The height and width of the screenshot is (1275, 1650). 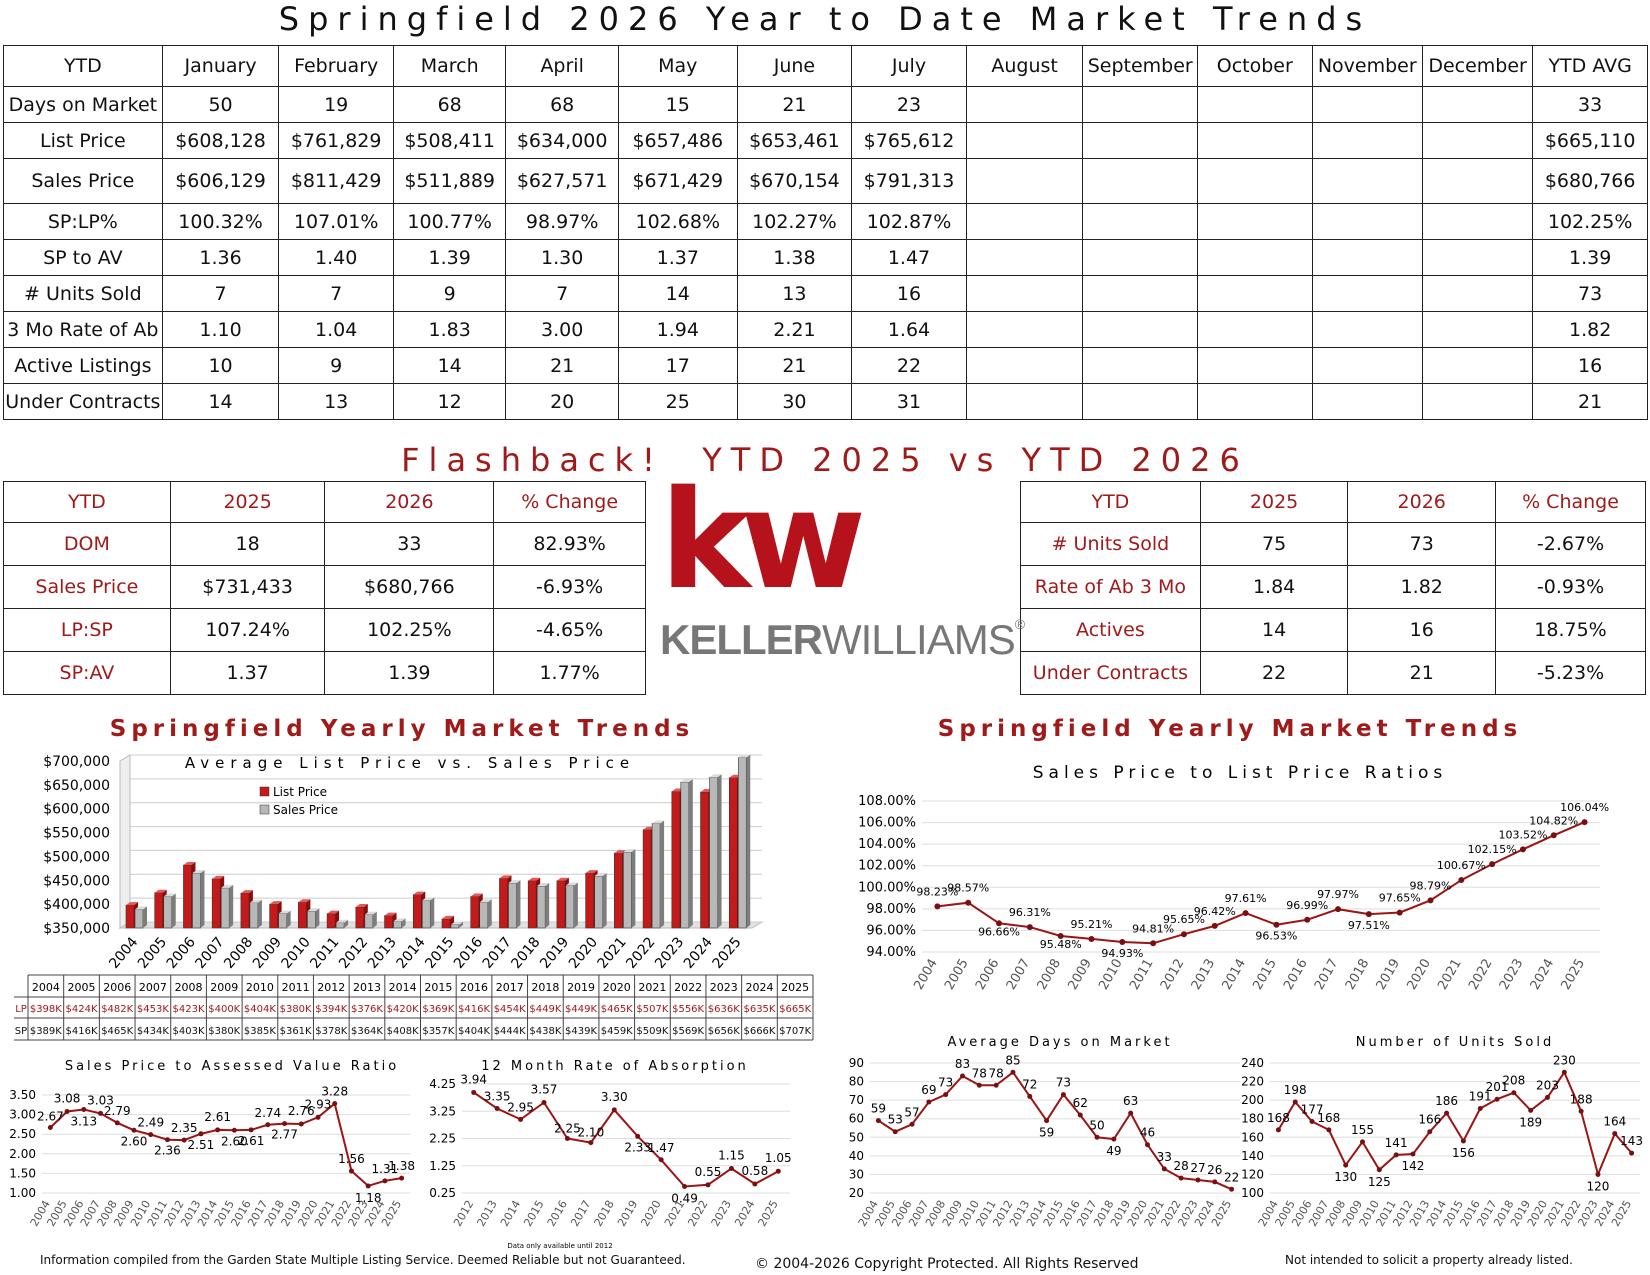 I want to click on y-tick-label: 160, so click(x=1252, y=1137).